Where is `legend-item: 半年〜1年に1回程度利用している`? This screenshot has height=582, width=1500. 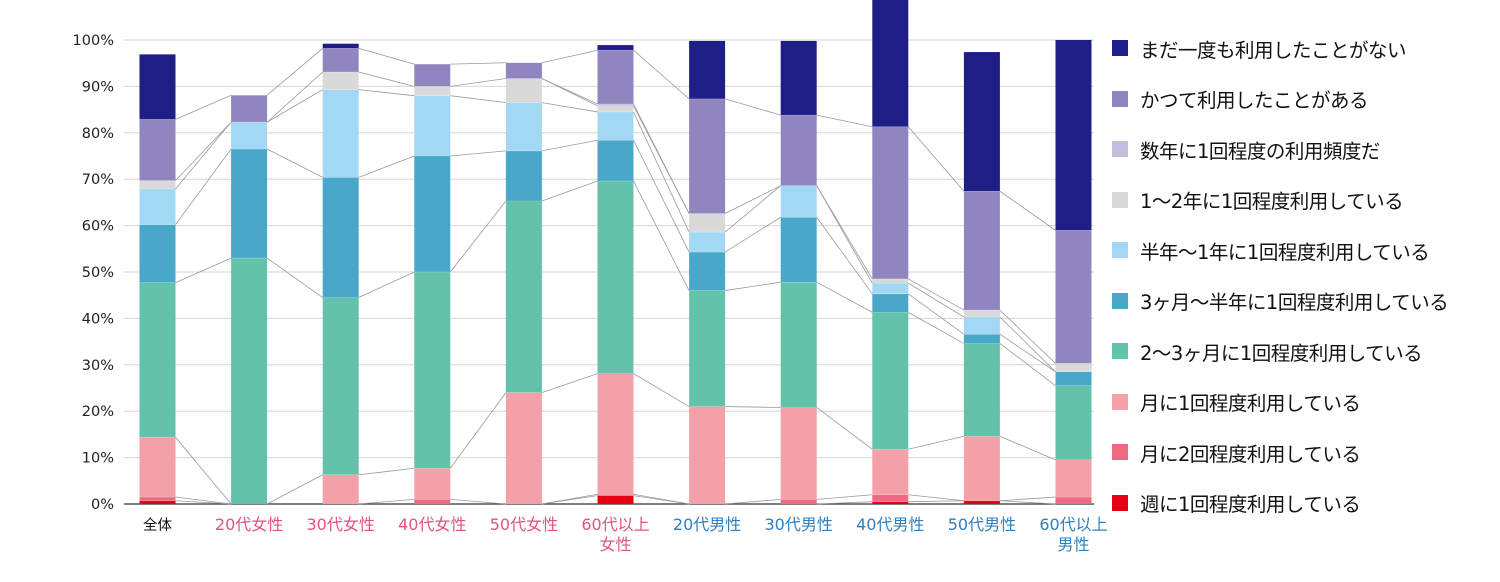 legend-item: 半年〜1年に1回程度利用している is located at coordinates (1271, 250).